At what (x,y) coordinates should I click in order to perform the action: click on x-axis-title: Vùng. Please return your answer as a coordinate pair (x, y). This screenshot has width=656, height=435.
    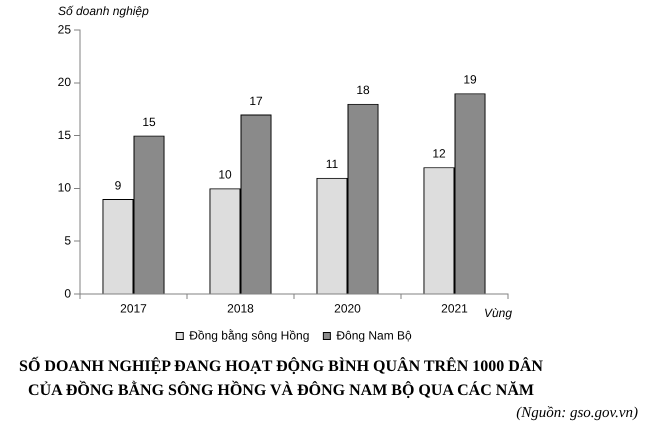
    Looking at the image, I should click on (498, 313).